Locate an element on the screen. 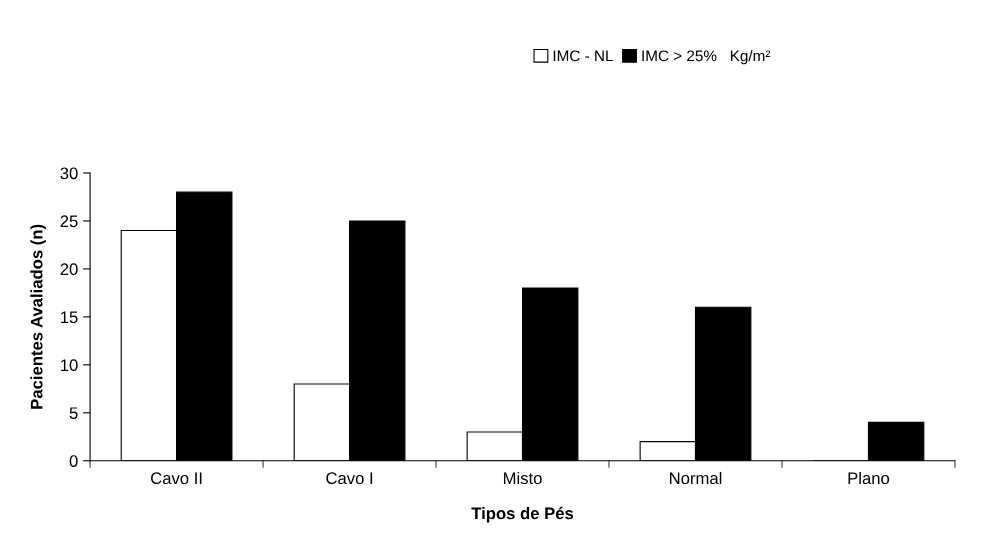  y-tick-label: 10 is located at coordinates (69, 365).